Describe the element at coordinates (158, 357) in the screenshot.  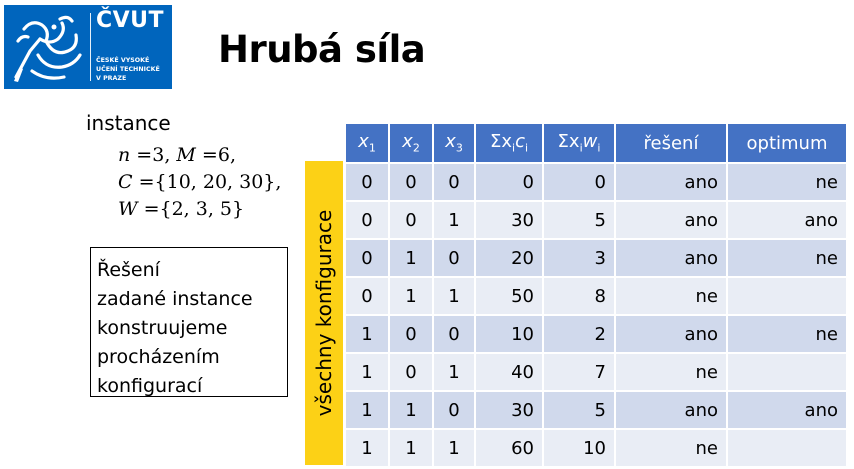
I see `note-line: procházením` at that location.